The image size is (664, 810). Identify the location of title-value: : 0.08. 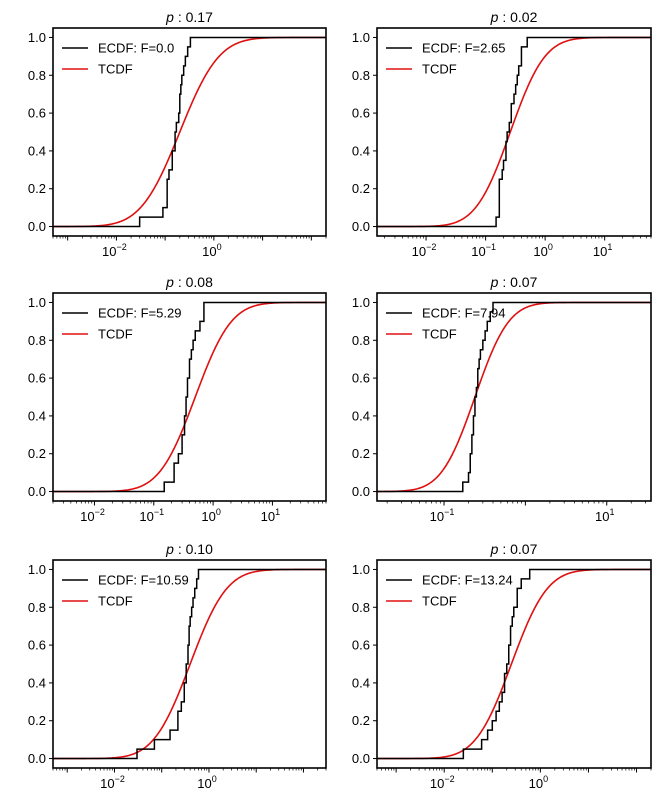
(193, 282).